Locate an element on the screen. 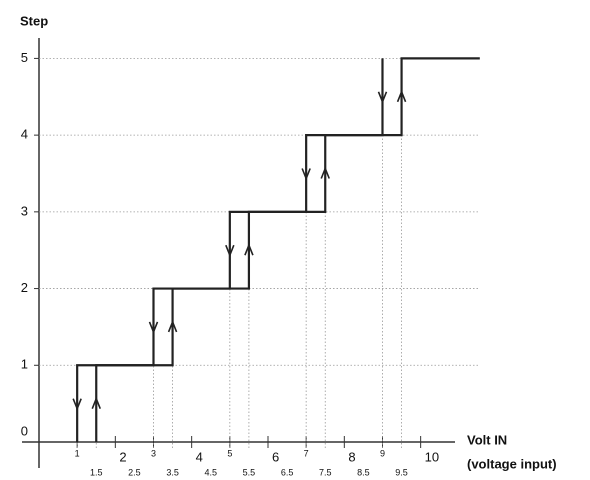 This screenshot has width=590, height=480. x-minor-tick-label: 9.5 is located at coordinates (401, 472).